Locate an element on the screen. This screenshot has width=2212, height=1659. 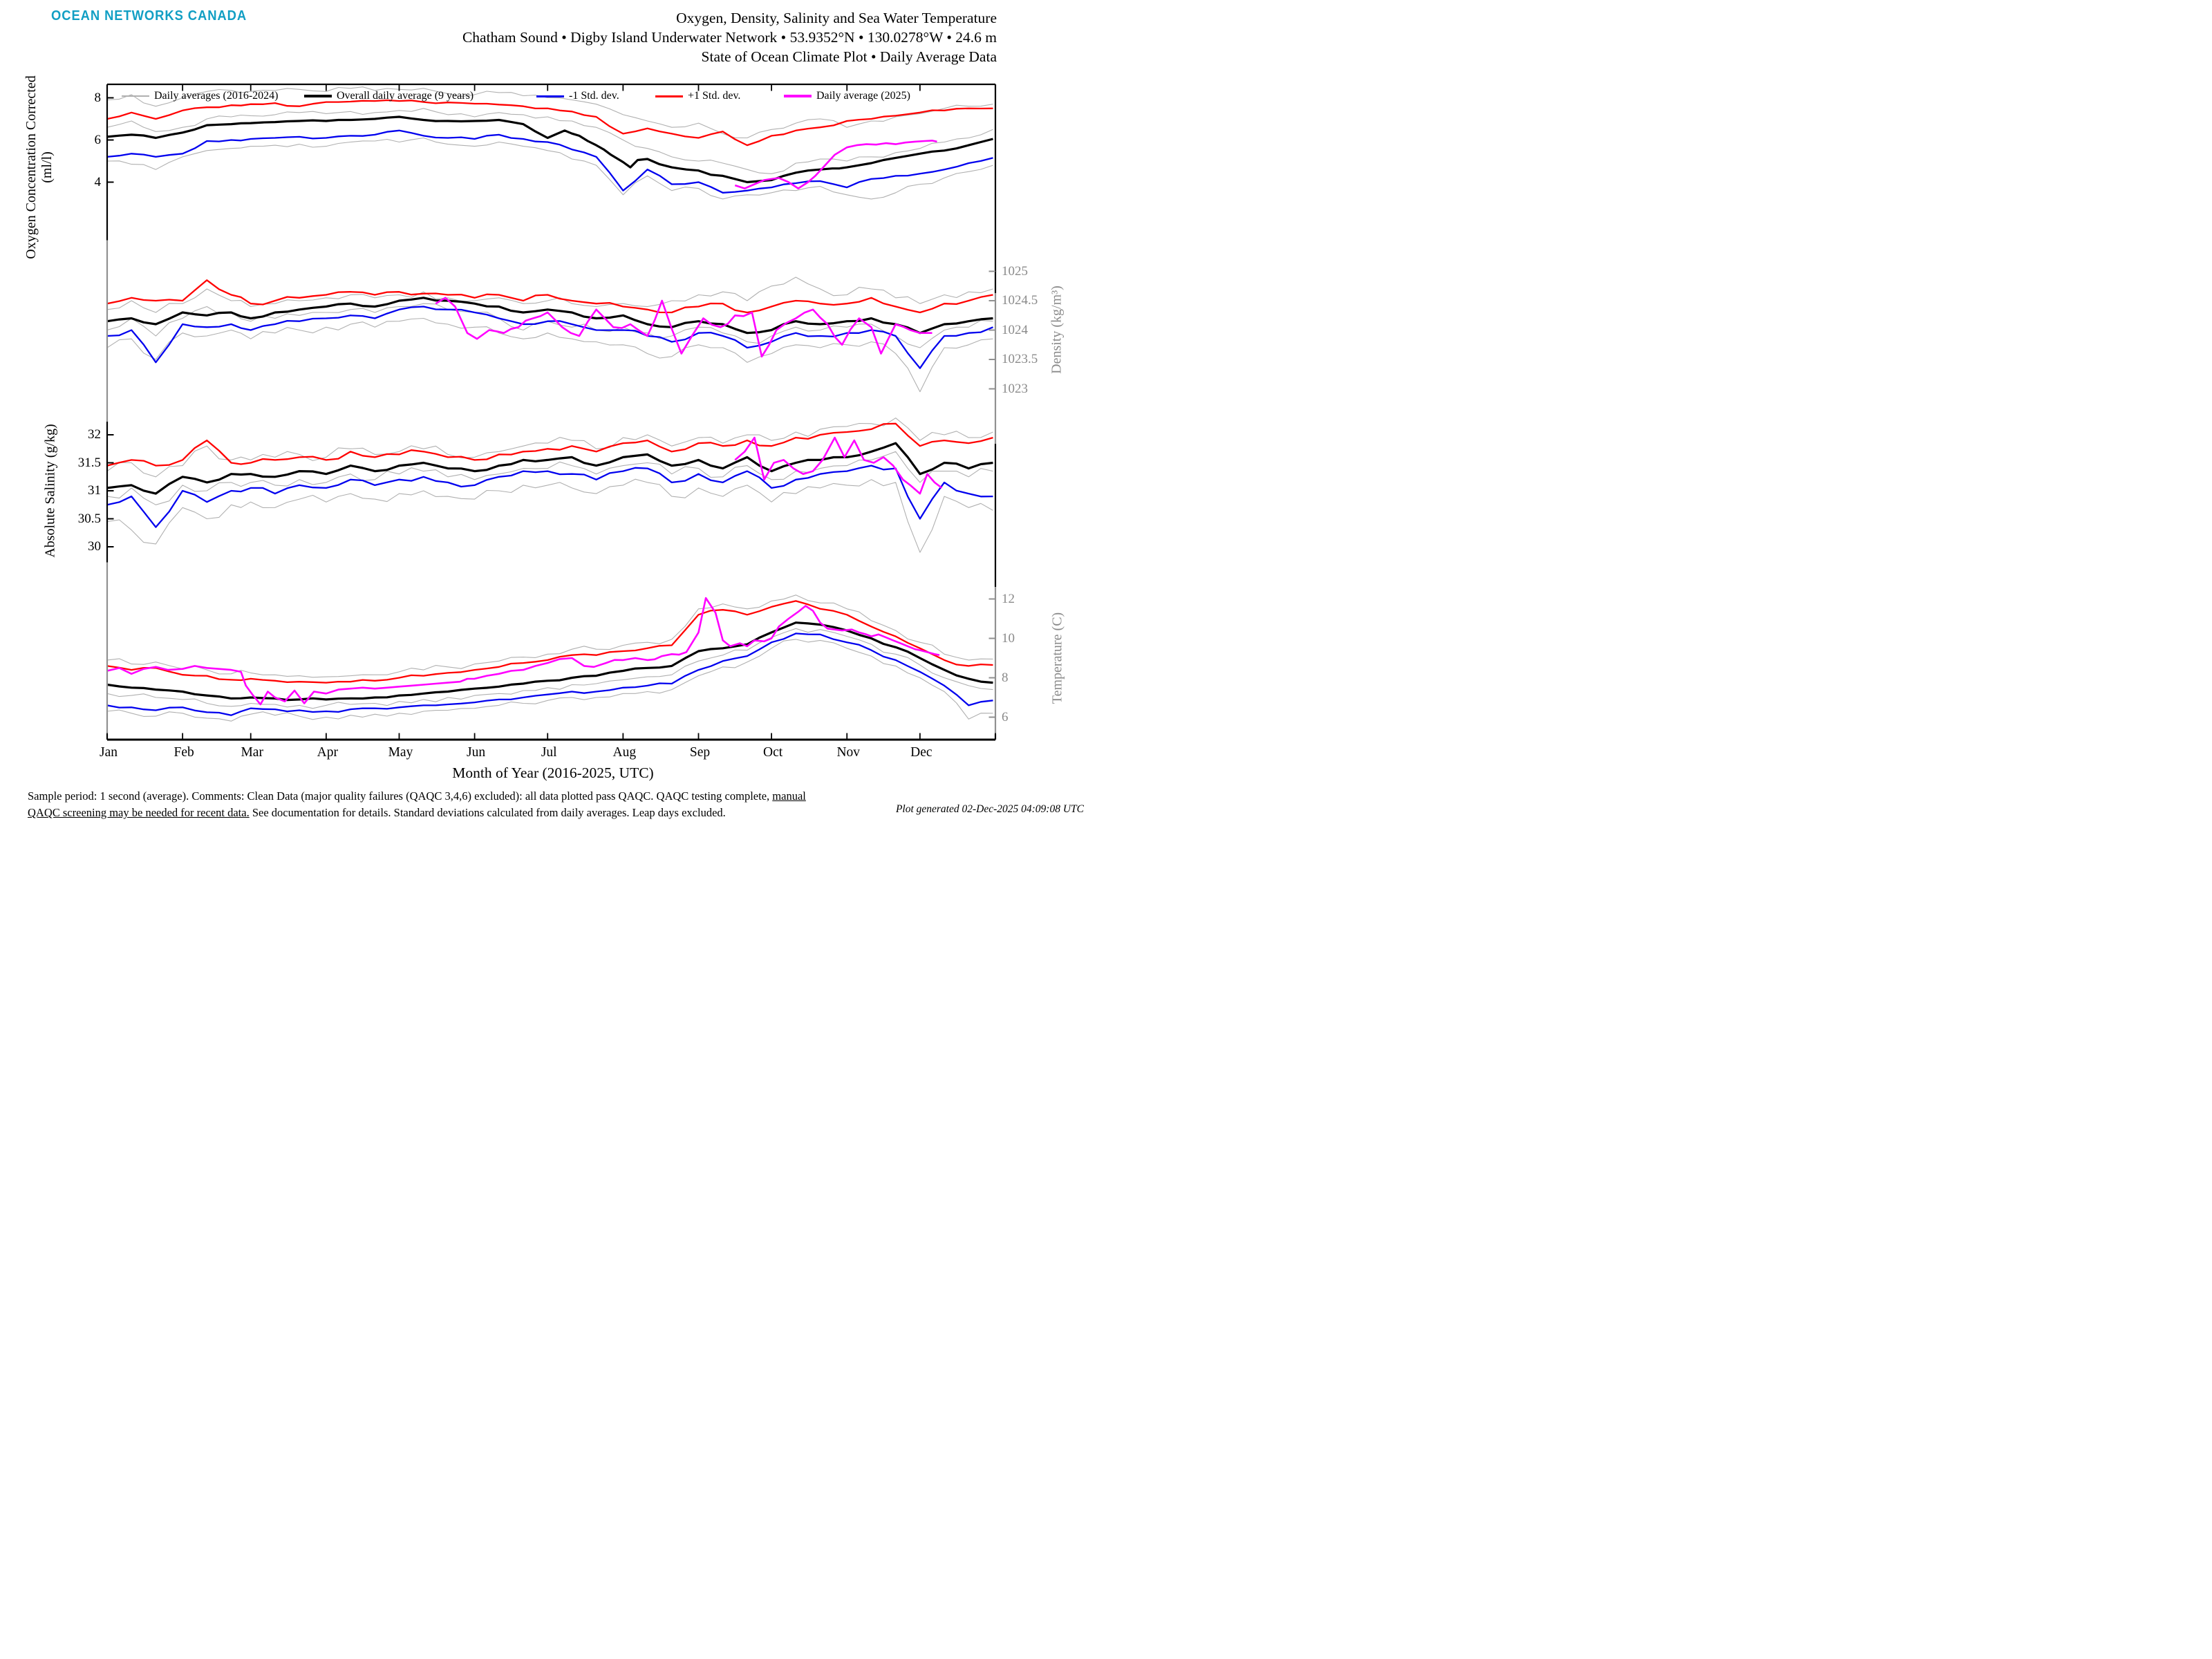
legend-item-gray: Daily averages (2016-2024) is located at coordinates (201, 96).